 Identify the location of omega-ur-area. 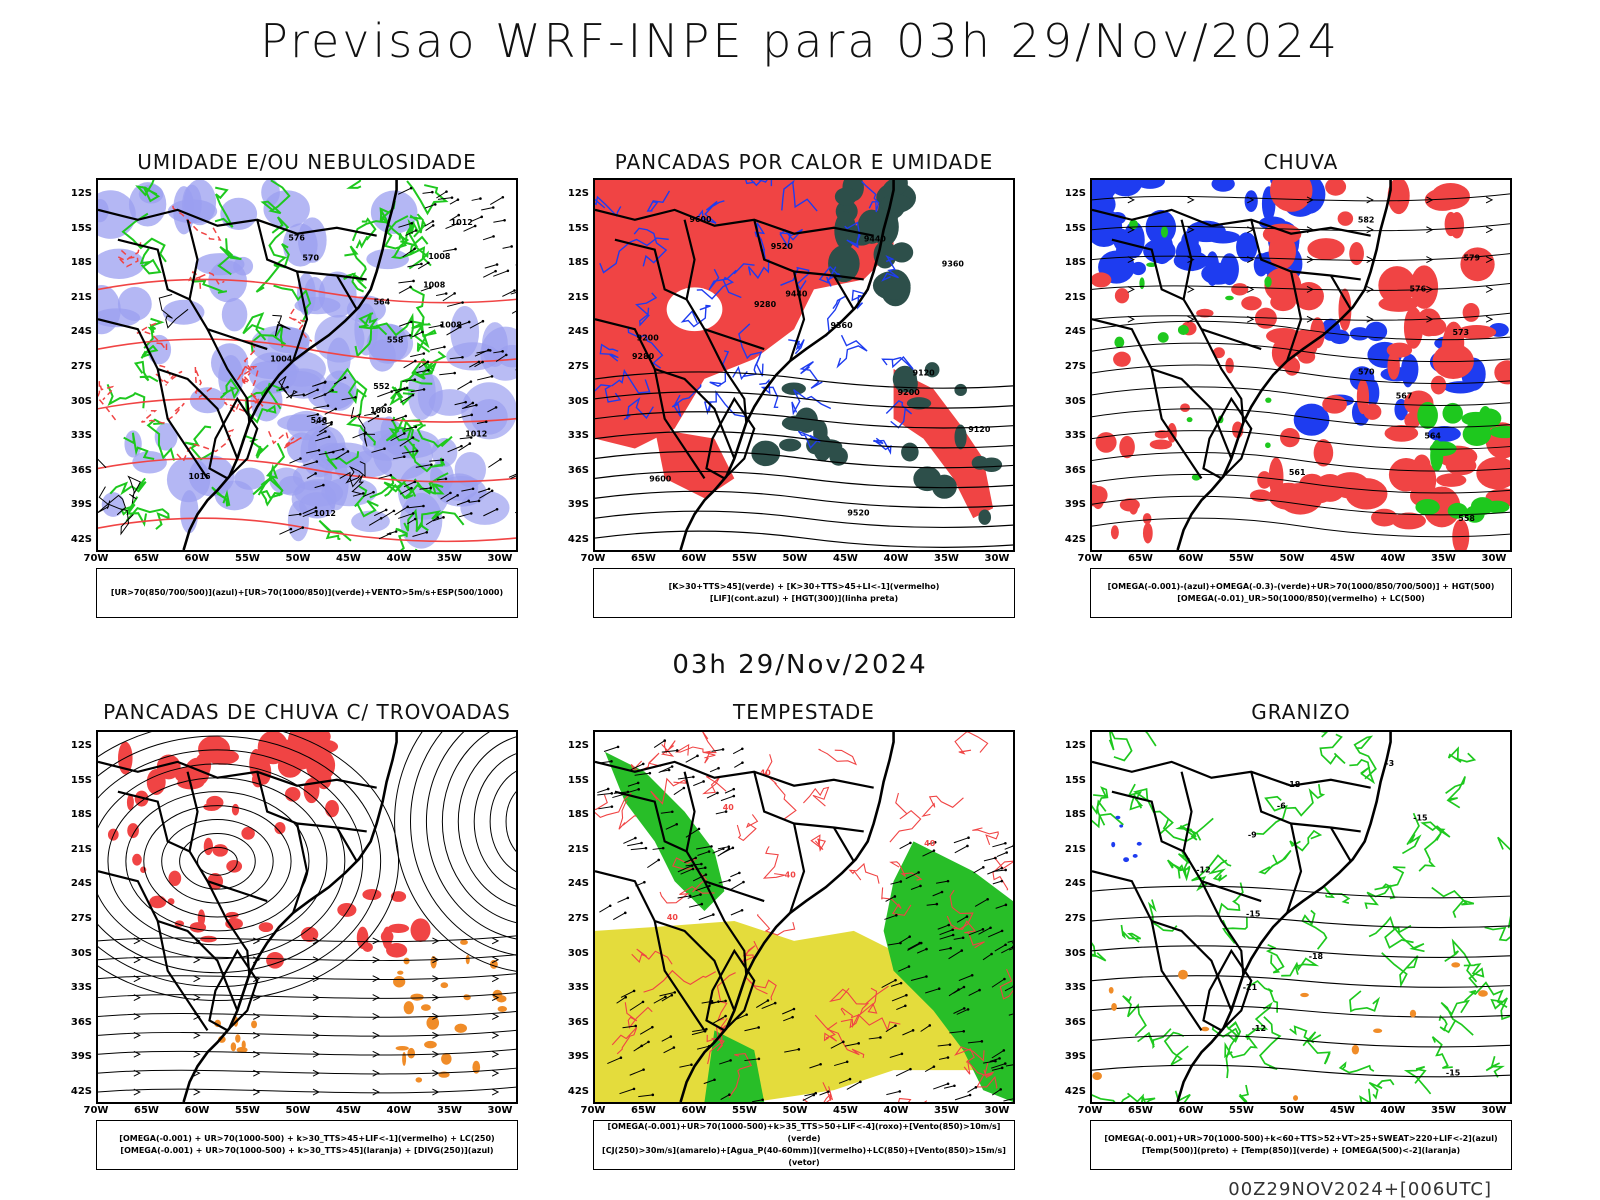
(1223, 186).